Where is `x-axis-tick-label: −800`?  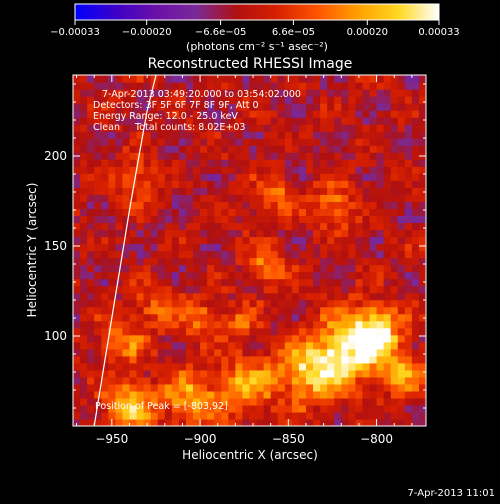
x-axis-tick-label: −800 is located at coordinates (376, 439).